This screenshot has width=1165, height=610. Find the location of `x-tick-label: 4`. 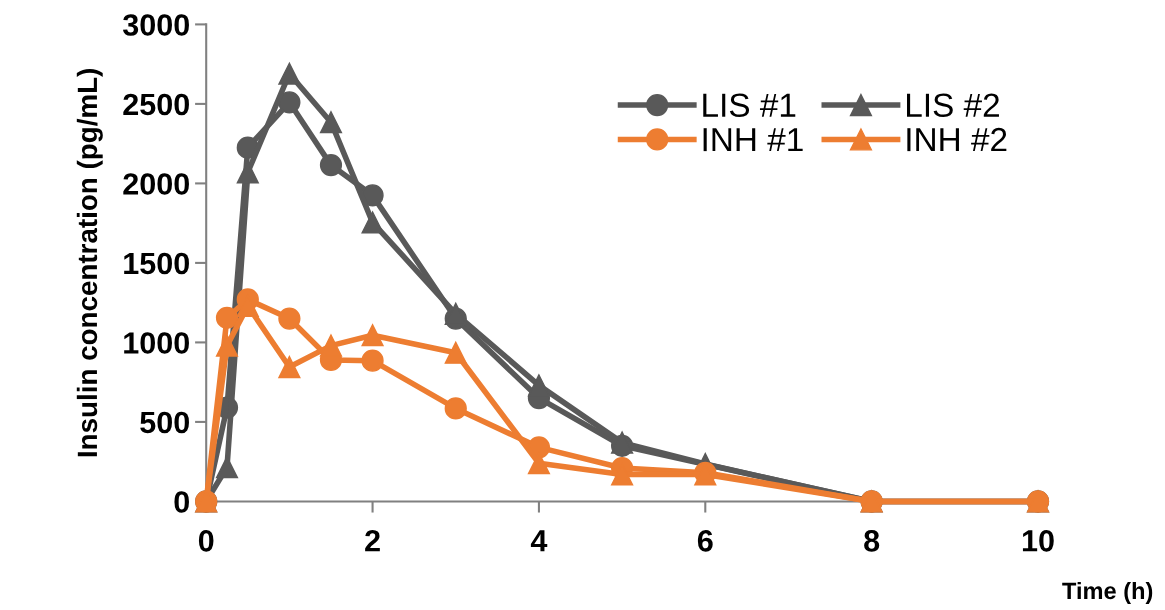

x-tick-label: 4 is located at coordinates (539, 541).